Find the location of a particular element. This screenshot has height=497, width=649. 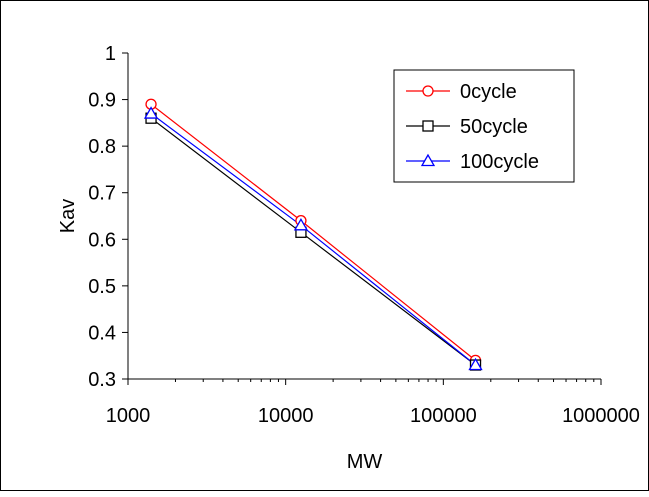

x-tick-label: 10000 is located at coordinates (286, 416).